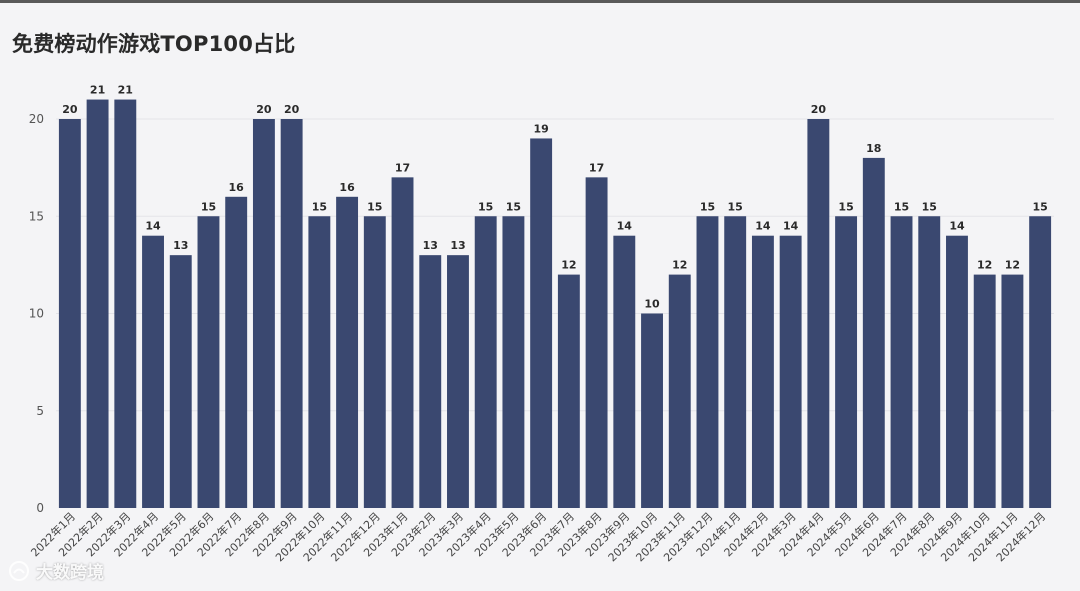 The image size is (1080, 591). What do you see at coordinates (36, 314) in the screenshot?
I see `y-tick-label: 10` at bounding box center [36, 314].